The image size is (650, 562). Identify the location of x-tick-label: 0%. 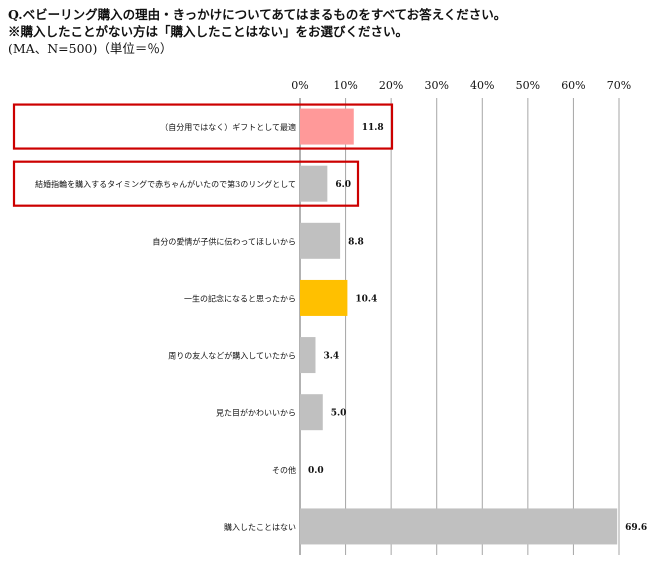
(299, 85).